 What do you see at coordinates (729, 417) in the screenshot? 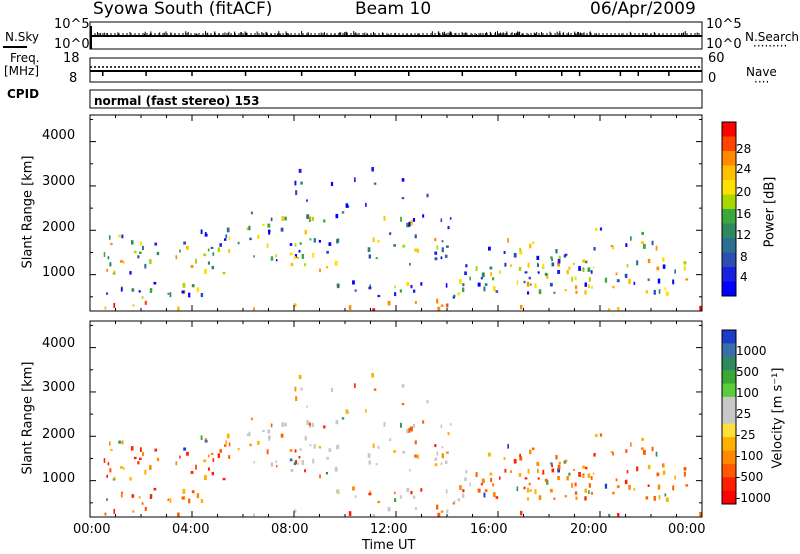
I see `colorbar-frame` at bounding box center [729, 417].